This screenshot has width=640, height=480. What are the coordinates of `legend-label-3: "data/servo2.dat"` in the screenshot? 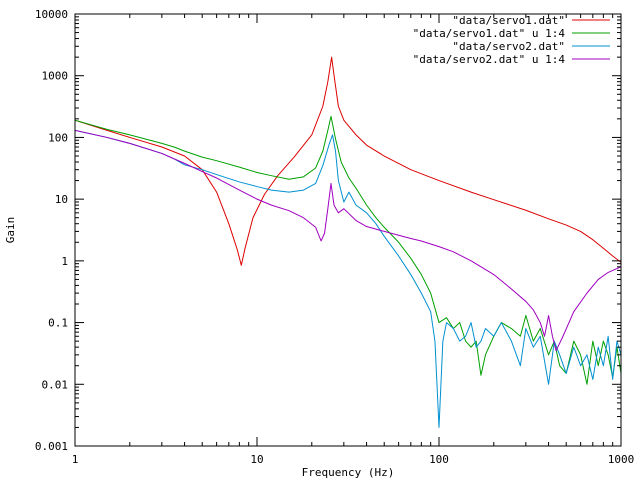 It's located at (508, 46).